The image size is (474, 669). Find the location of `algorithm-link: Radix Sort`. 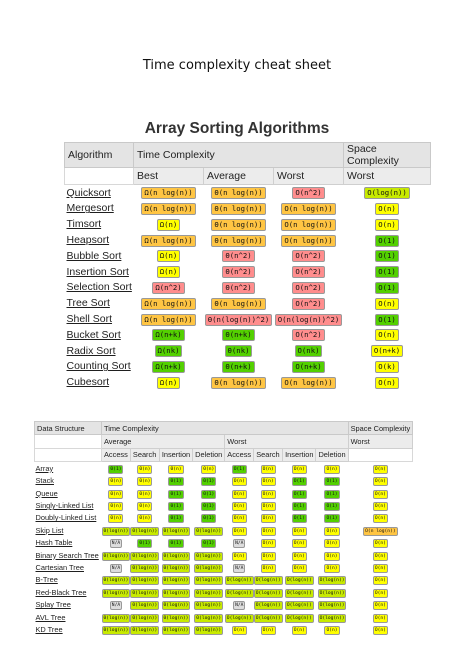

algorithm-link: Radix Sort is located at coordinates (91, 350).